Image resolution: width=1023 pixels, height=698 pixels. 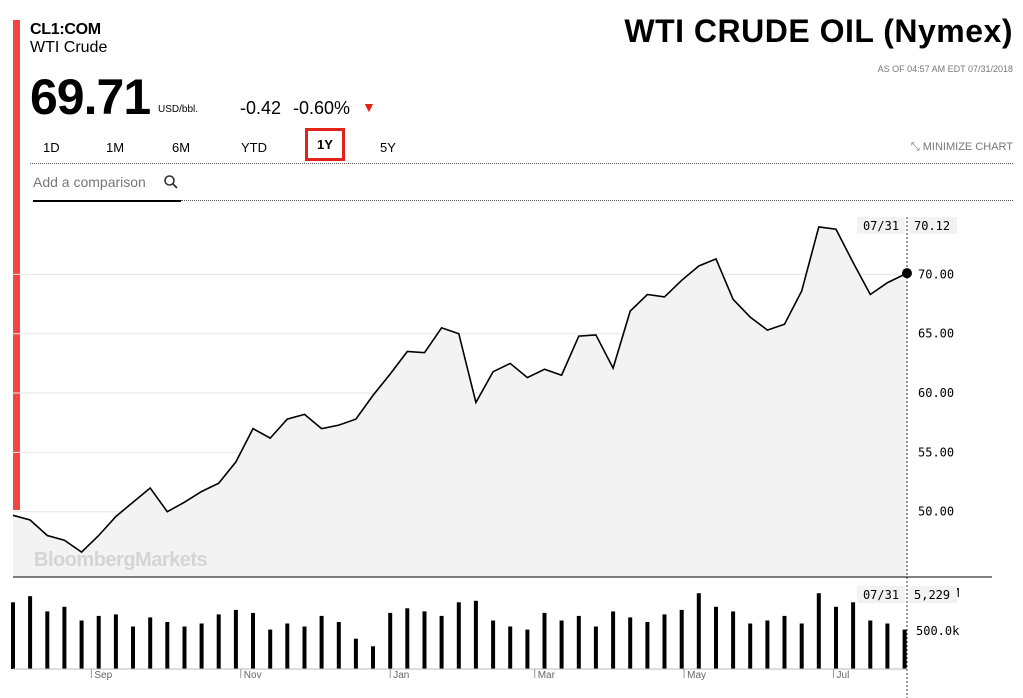 I want to click on volume-crosshair-value: 5,229, so click(x=932, y=595).